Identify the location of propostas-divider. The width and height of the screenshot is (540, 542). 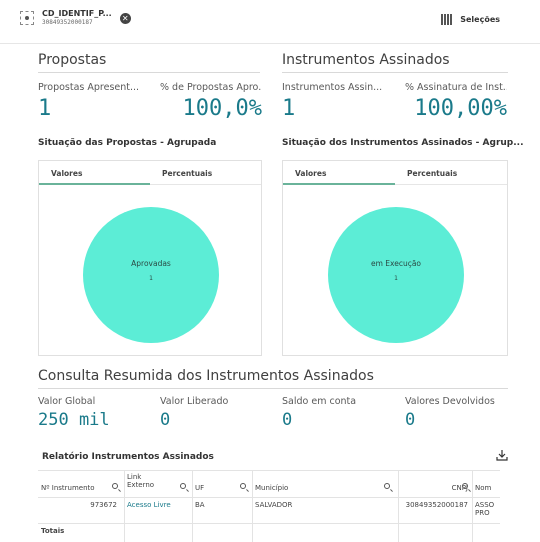
(149, 72).